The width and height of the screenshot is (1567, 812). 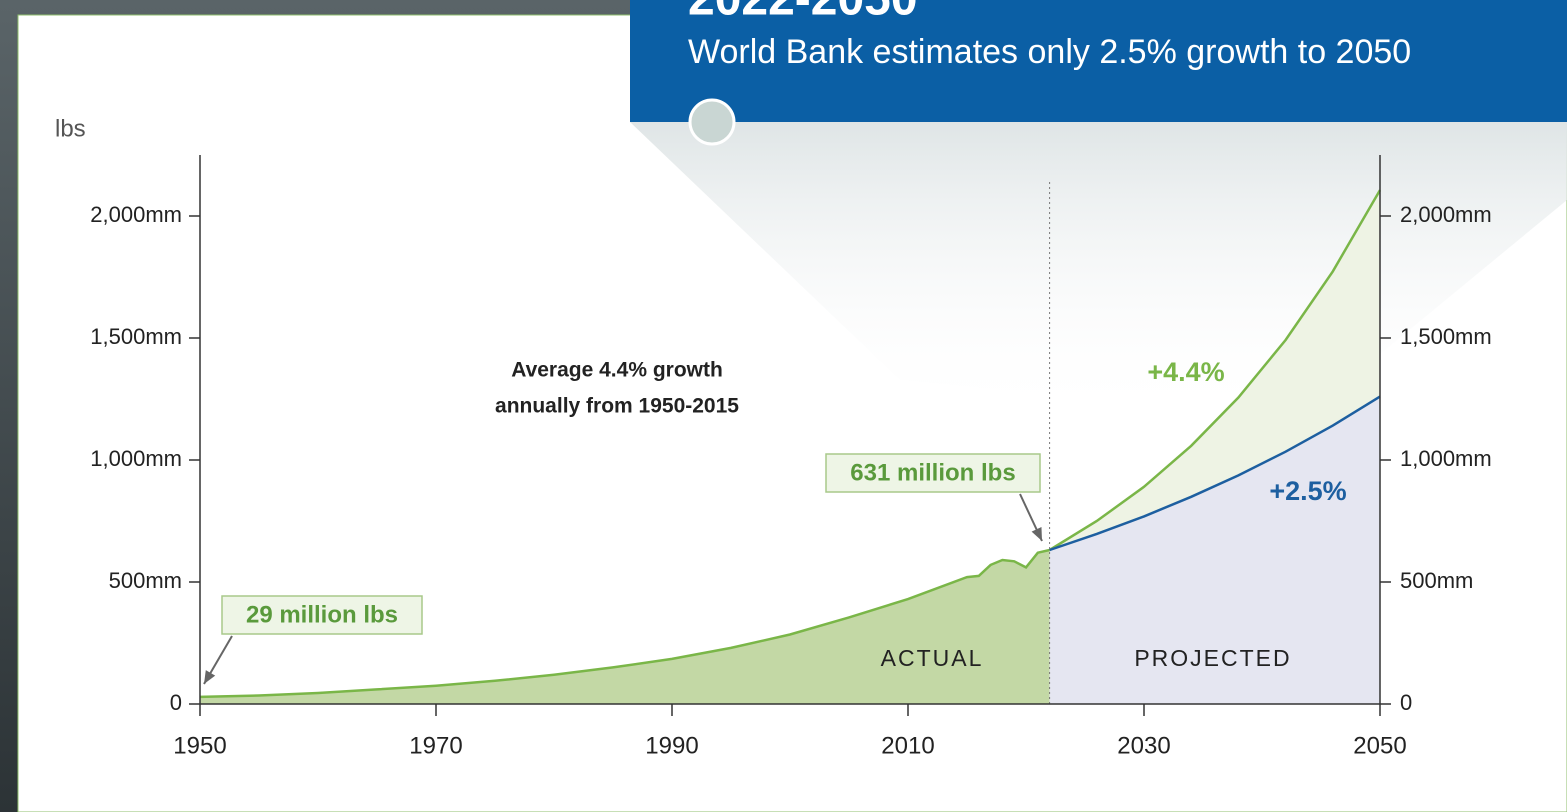 What do you see at coordinates (803, 13) in the screenshot?
I see `banner-title: 2022-2050` at bounding box center [803, 13].